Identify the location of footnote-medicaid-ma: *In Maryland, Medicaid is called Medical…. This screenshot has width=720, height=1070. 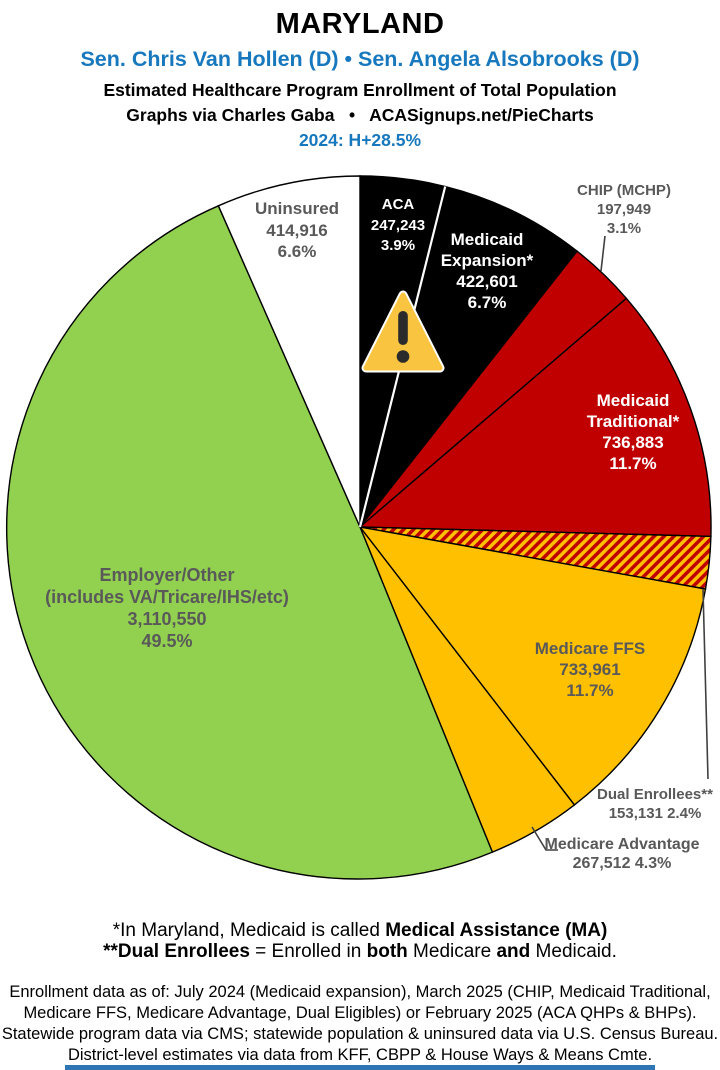
(360, 930).